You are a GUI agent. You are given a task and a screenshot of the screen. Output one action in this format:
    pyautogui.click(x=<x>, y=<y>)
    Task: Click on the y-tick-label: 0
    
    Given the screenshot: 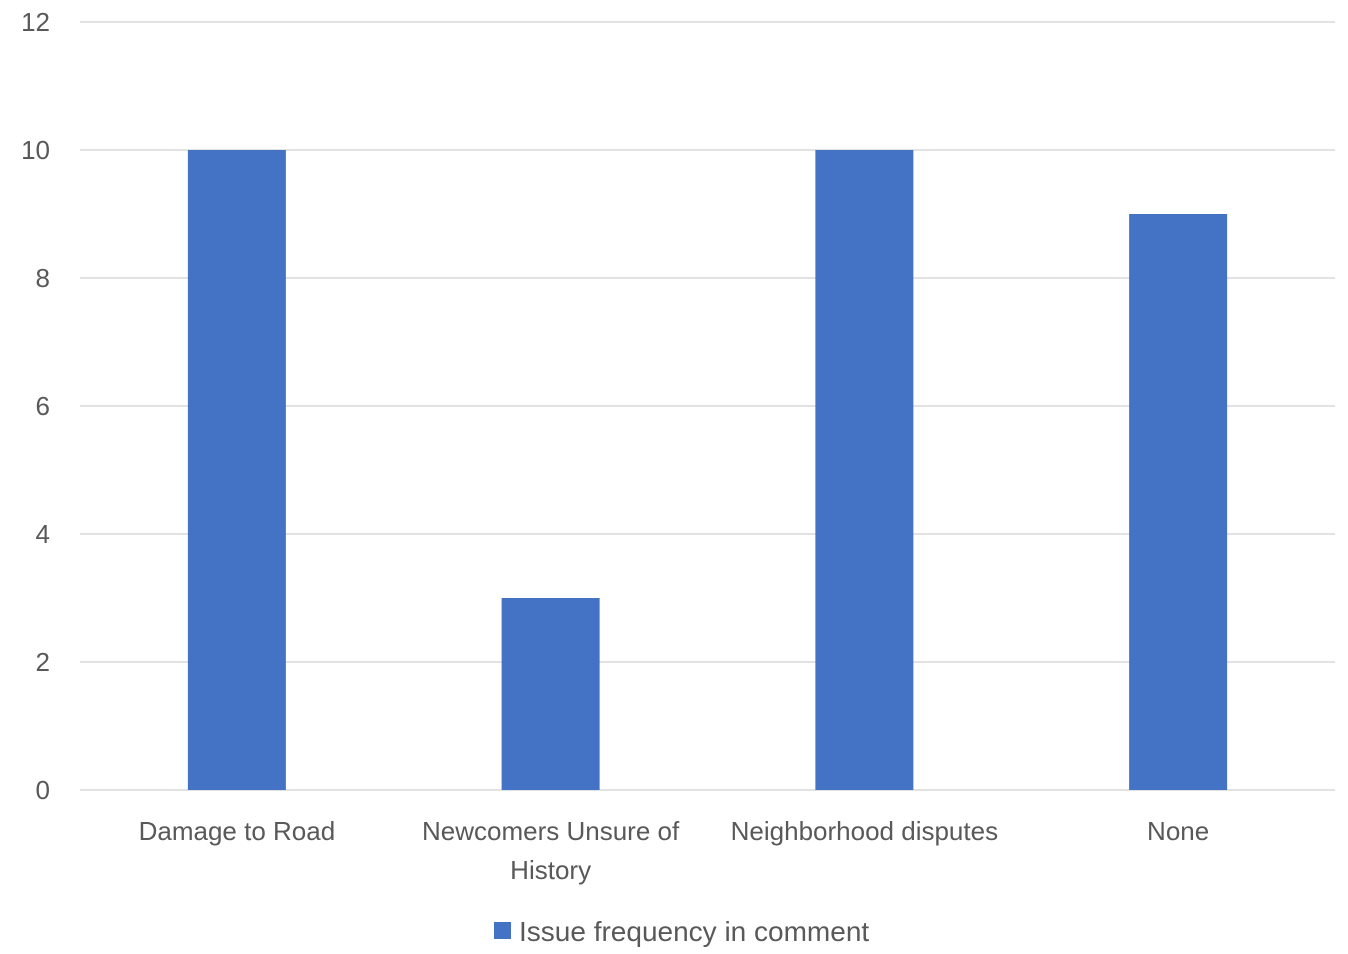 What is the action you would take?
    pyautogui.click(x=43, y=790)
    